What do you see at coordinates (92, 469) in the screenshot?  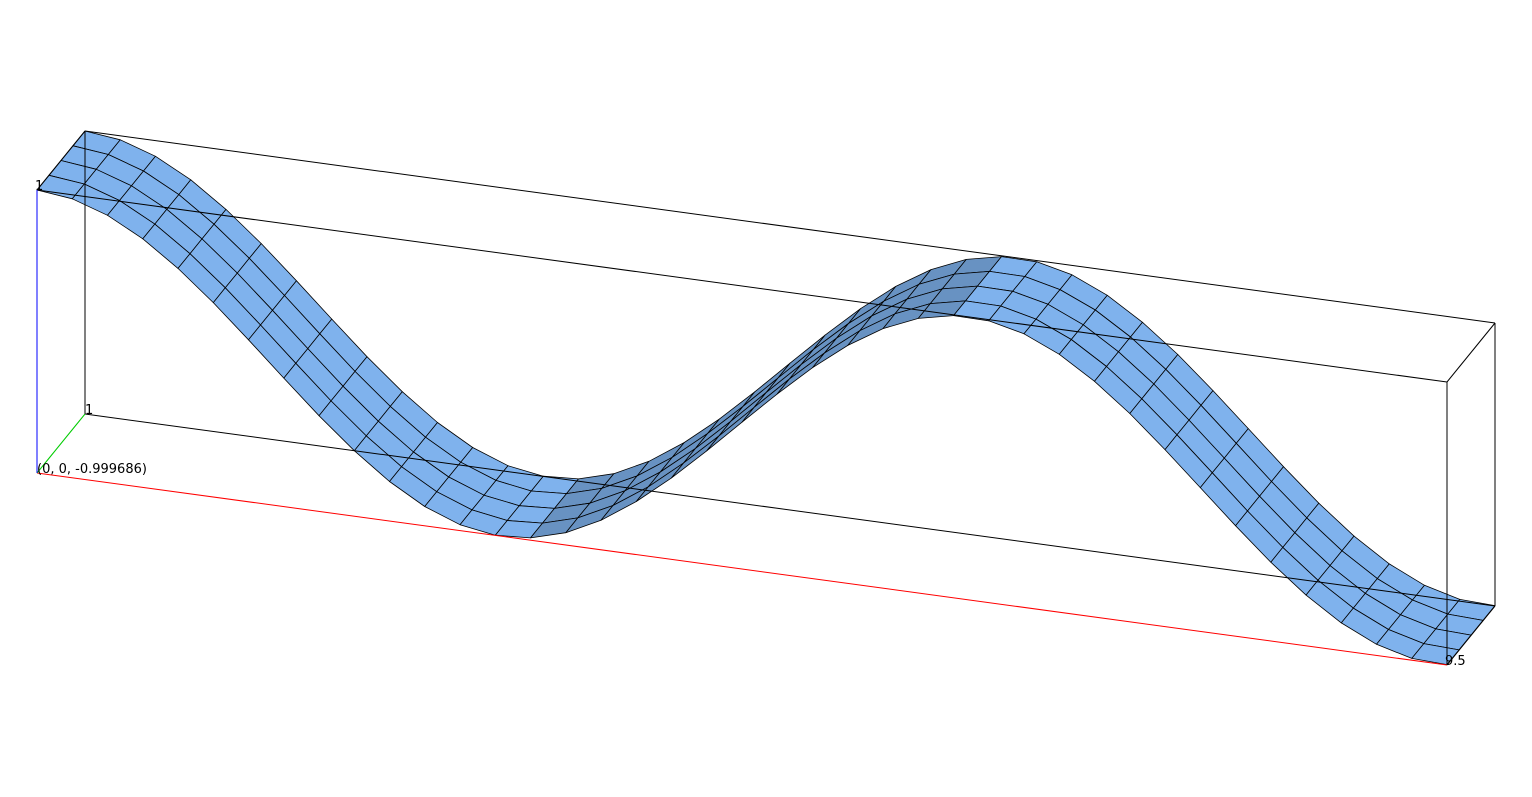 I see `origin-label: (0, 0, -0.999686)` at bounding box center [92, 469].